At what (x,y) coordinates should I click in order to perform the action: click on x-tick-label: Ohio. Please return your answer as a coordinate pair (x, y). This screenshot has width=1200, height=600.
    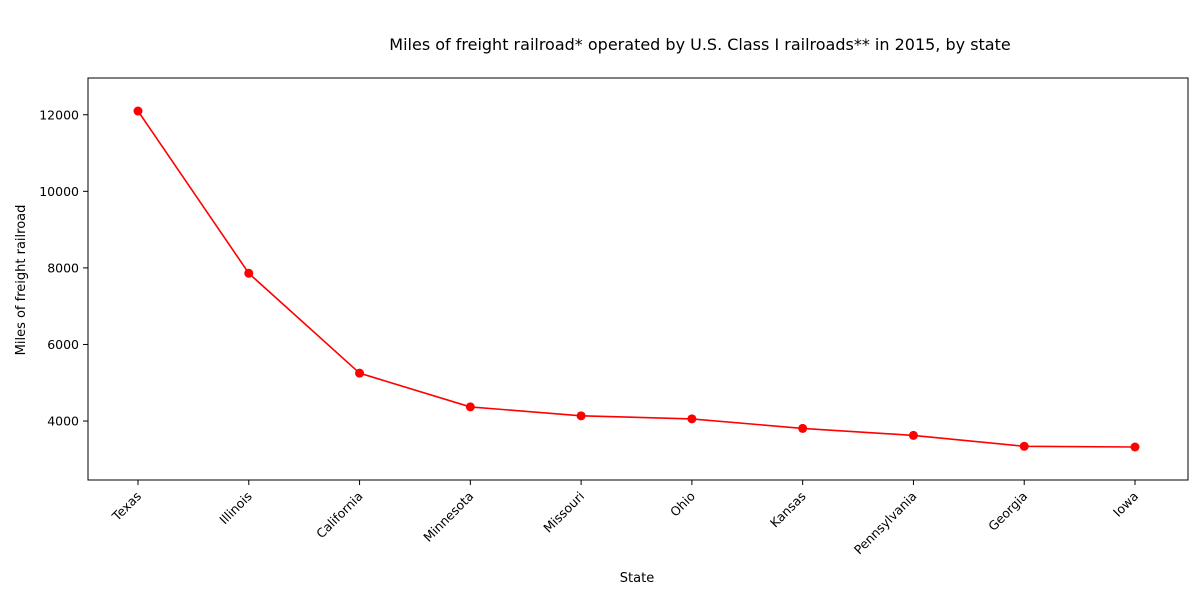
    Looking at the image, I should click on (682, 504).